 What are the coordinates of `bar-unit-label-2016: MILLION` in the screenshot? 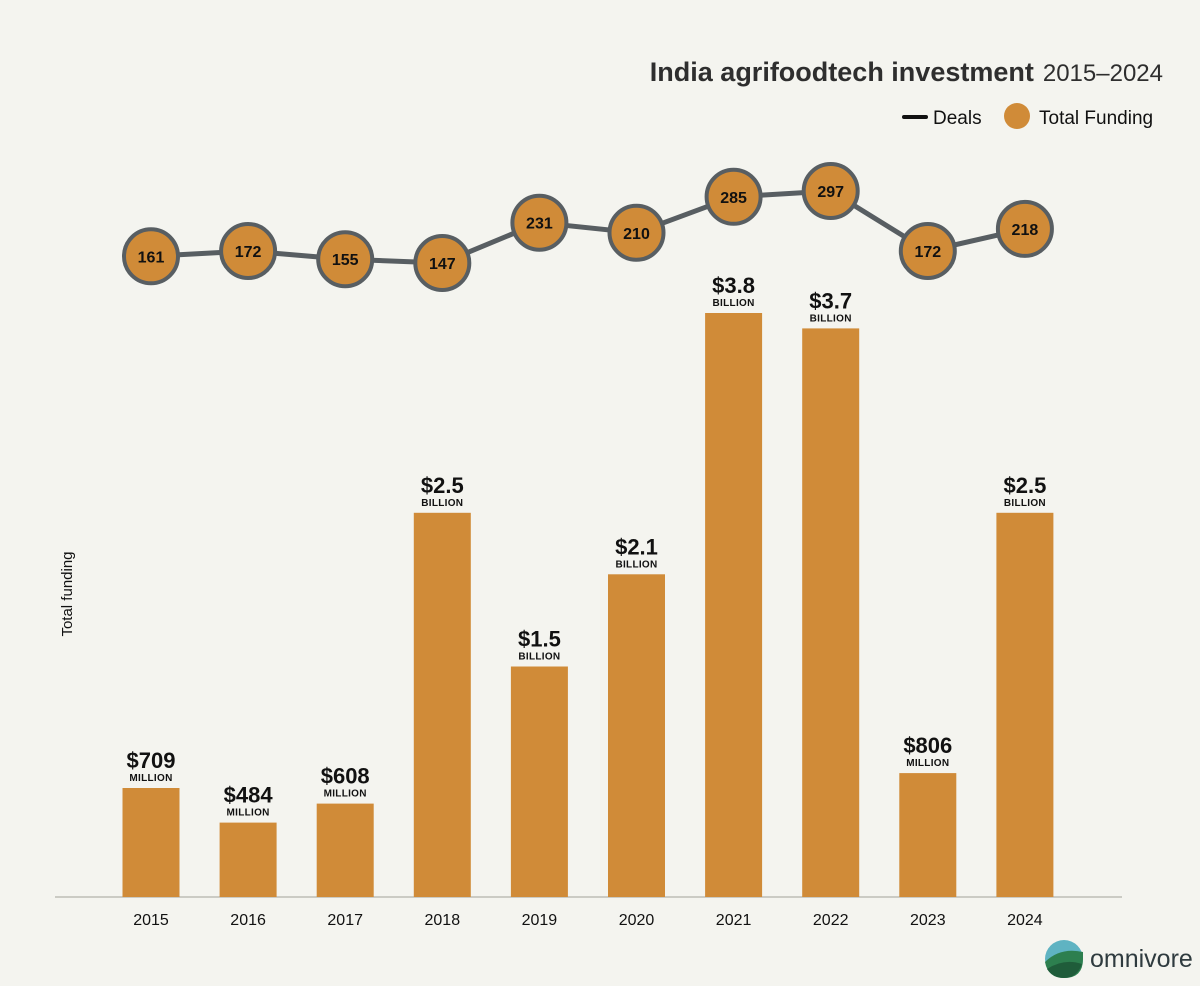 It's located at (247, 813).